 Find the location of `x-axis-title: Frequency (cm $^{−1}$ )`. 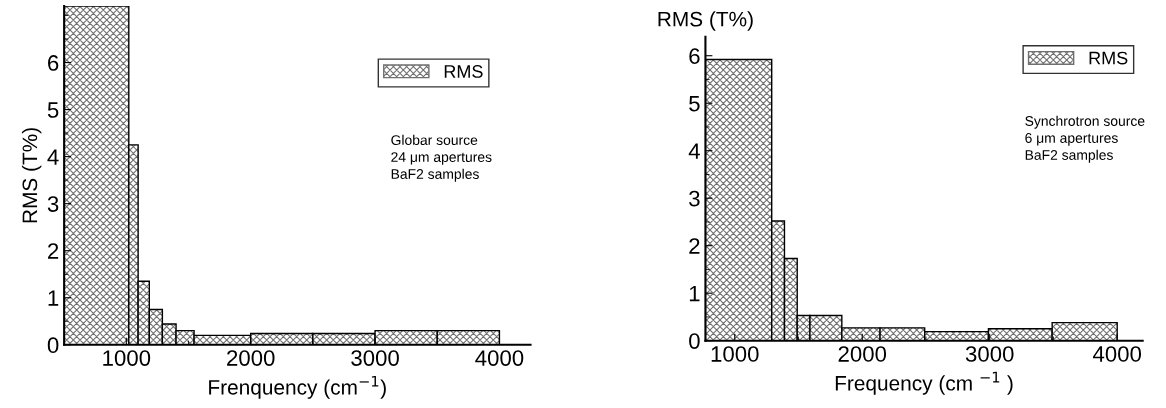

x-axis-title: Frequency (cm $^{−1}$ ) is located at coordinates (924, 383).